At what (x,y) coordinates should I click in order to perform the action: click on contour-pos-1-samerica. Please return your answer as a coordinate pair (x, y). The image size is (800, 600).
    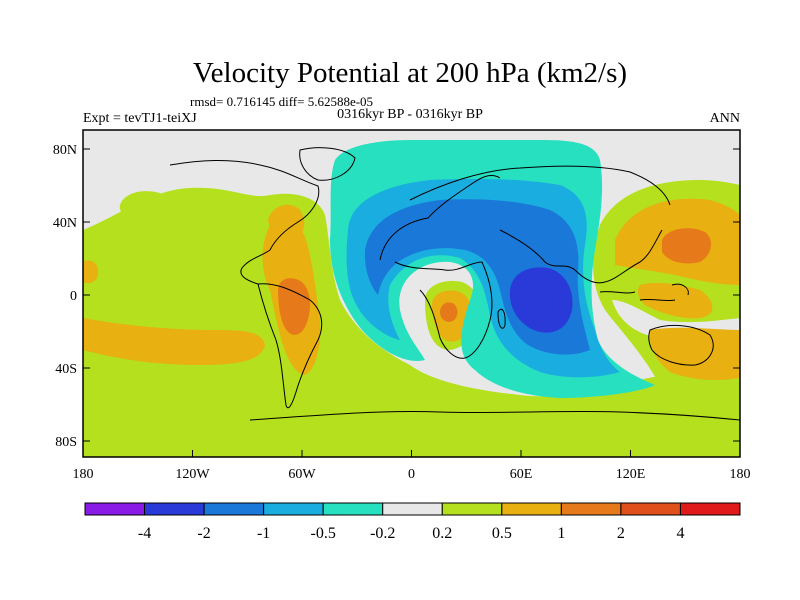
    Looking at the image, I should click on (294, 306).